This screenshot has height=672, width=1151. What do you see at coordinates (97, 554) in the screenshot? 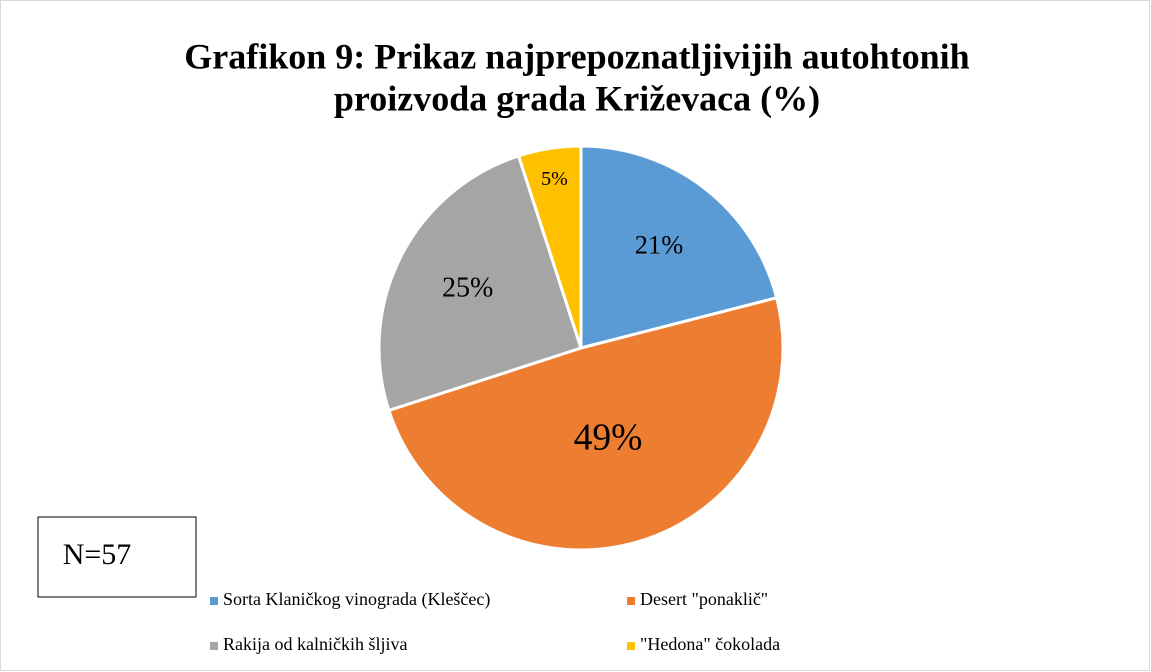
I see `annotation: N=57` at bounding box center [97, 554].